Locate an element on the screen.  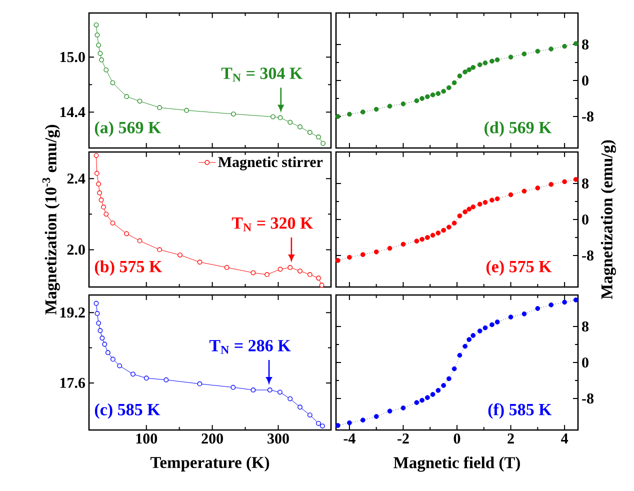
x-tick-label: 4 is located at coordinates (564, 439).